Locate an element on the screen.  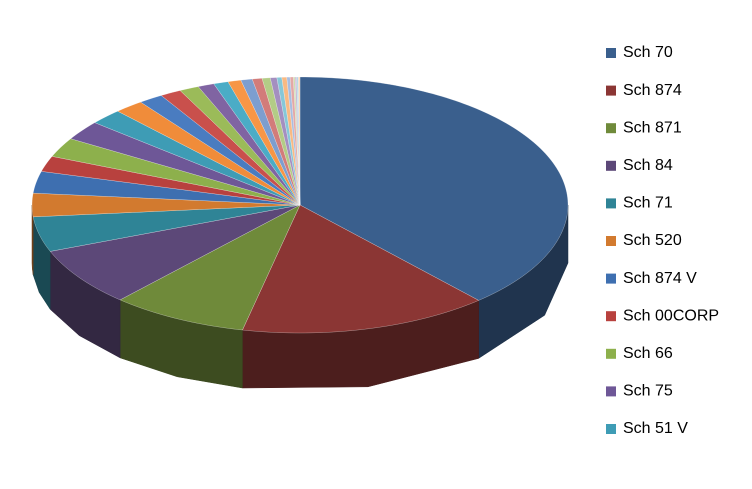
legend-label: Sch 70 is located at coordinates (648, 52).